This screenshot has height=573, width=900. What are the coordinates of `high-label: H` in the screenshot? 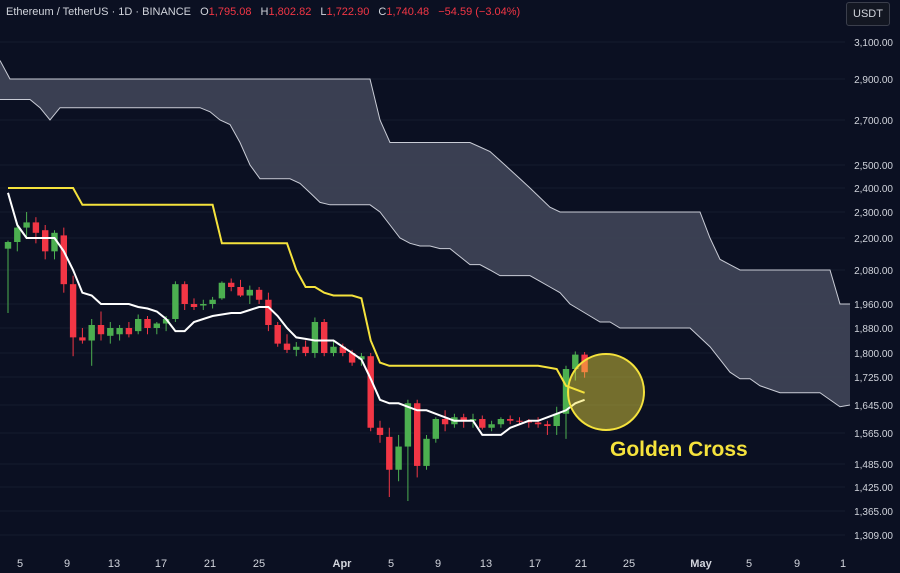 It's located at (264, 12).